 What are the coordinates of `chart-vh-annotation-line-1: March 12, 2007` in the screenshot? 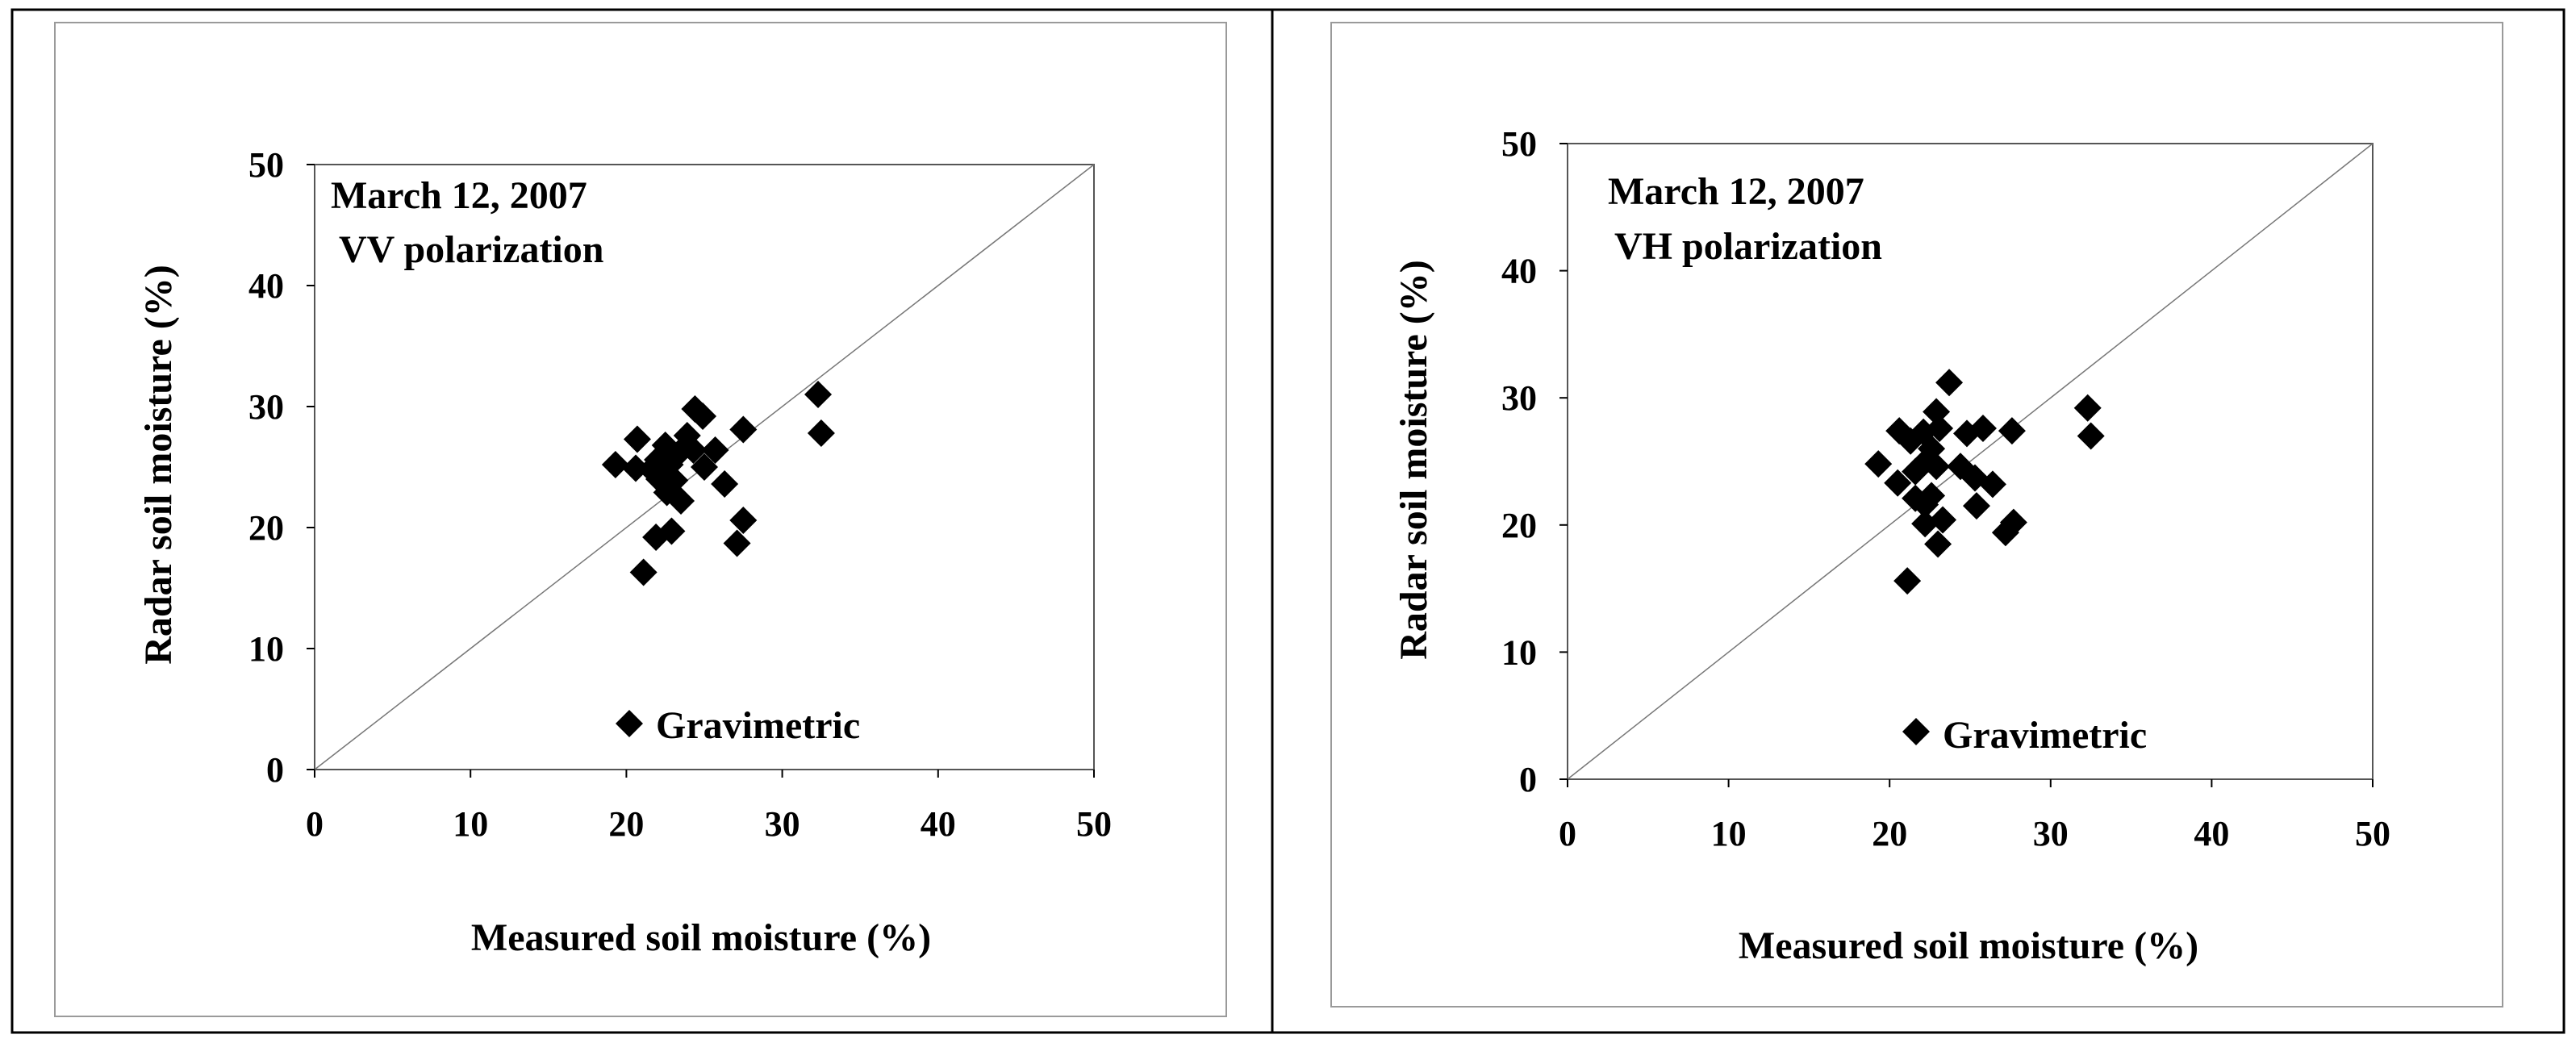 It's located at (1736, 191).